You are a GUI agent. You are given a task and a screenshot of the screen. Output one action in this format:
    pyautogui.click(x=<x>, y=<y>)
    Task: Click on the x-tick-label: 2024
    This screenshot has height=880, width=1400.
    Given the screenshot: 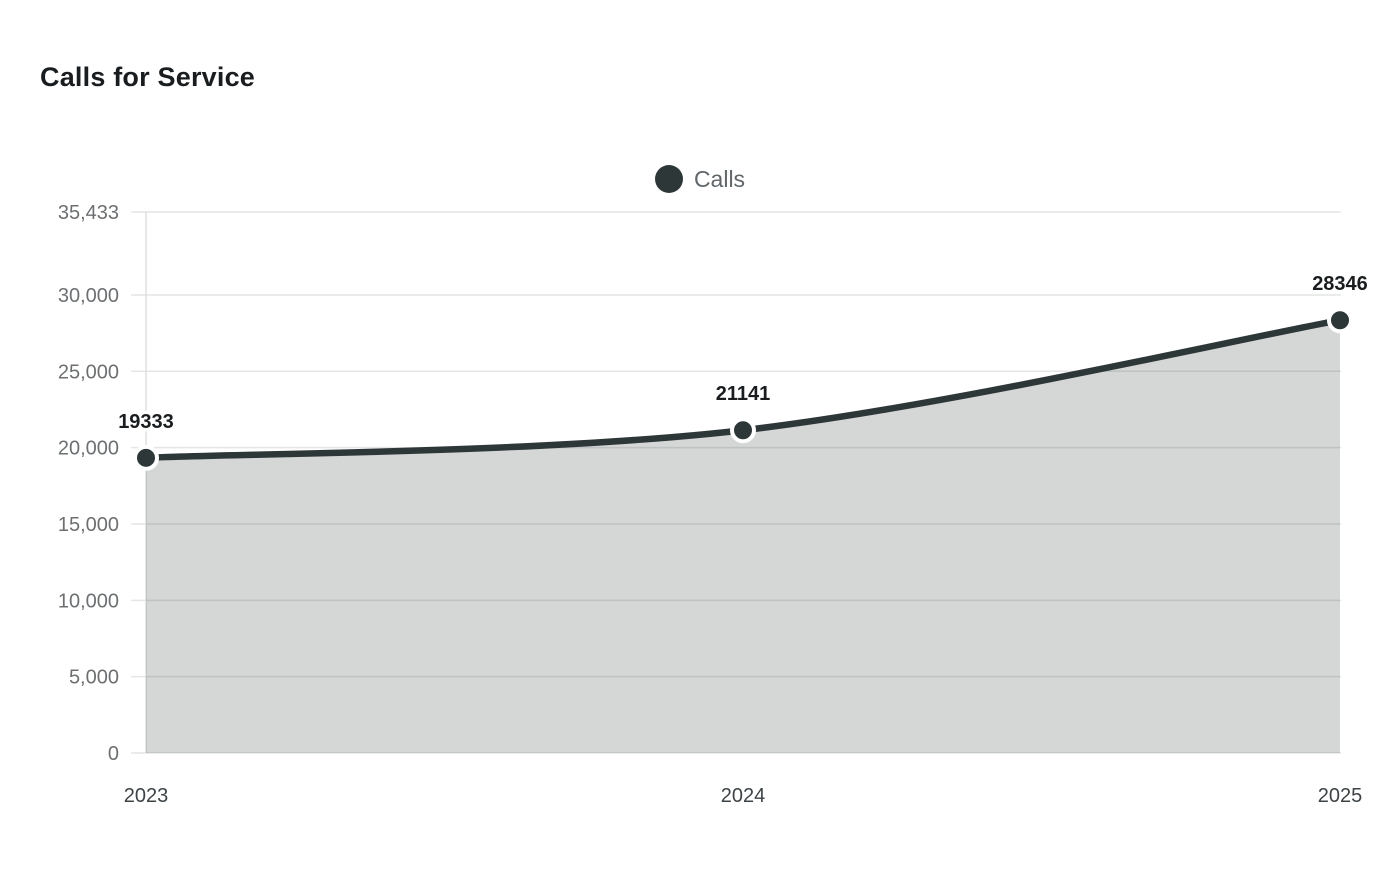 What is the action you would take?
    pyautogui.click(x=743, y=796)
    